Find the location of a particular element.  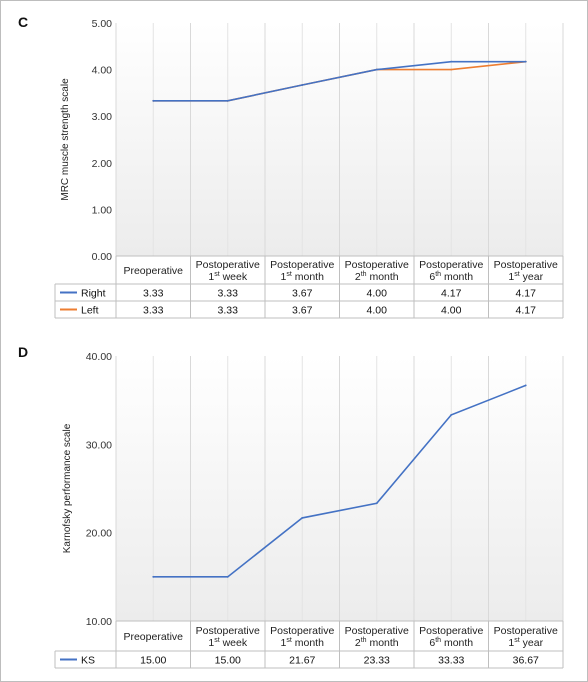

data-label-ks: 21.67 is located at coordinates (302, 661).